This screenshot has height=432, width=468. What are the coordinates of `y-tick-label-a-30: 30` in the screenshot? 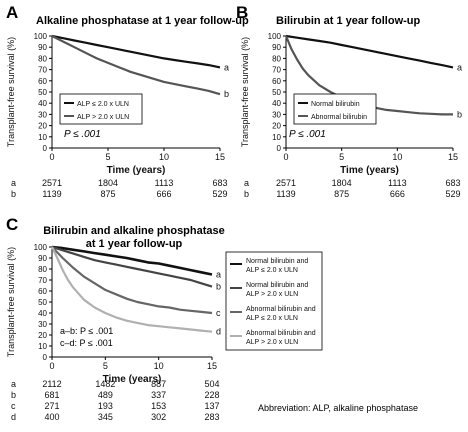 It's located at (42, 114).